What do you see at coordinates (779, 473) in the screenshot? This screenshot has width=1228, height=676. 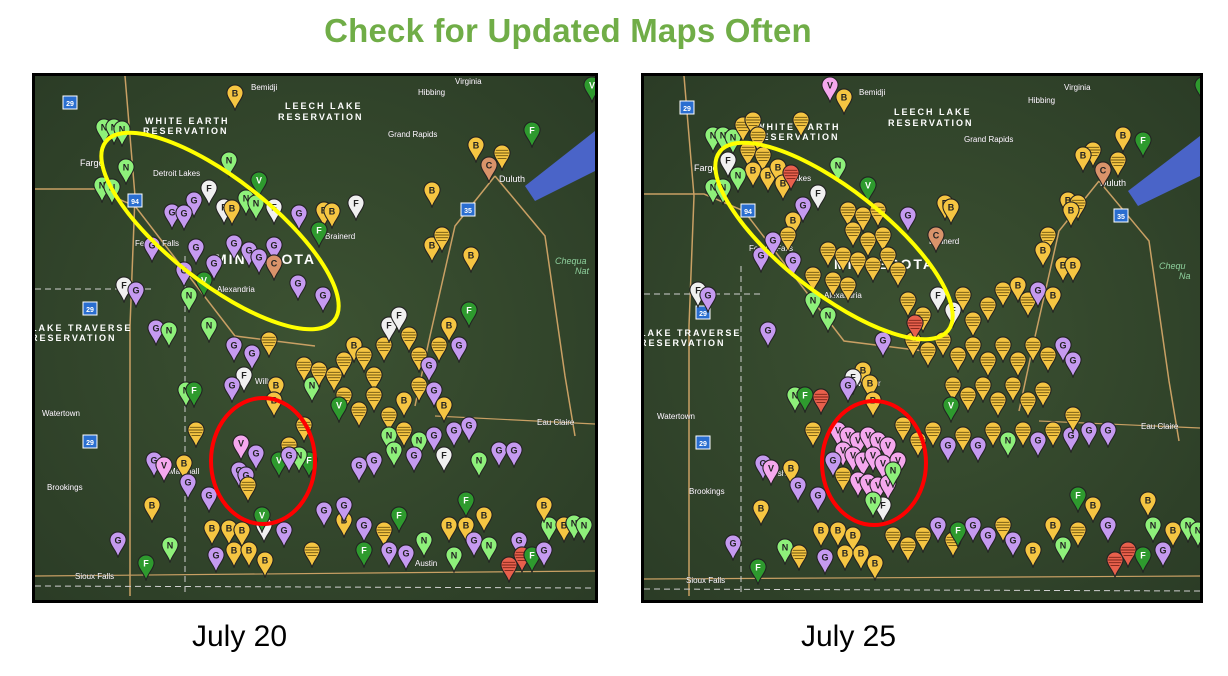 I see `label-marshall: Marshall` at bounding box center [779, 473].